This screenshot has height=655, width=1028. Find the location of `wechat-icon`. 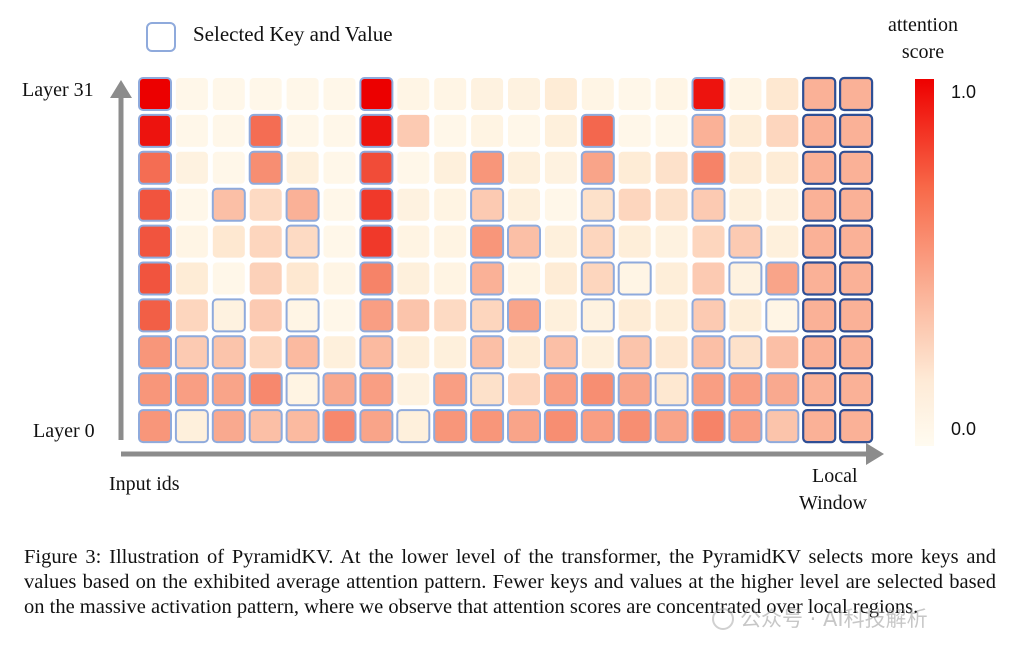

wechat-icon is located at coordinates (723, 619).